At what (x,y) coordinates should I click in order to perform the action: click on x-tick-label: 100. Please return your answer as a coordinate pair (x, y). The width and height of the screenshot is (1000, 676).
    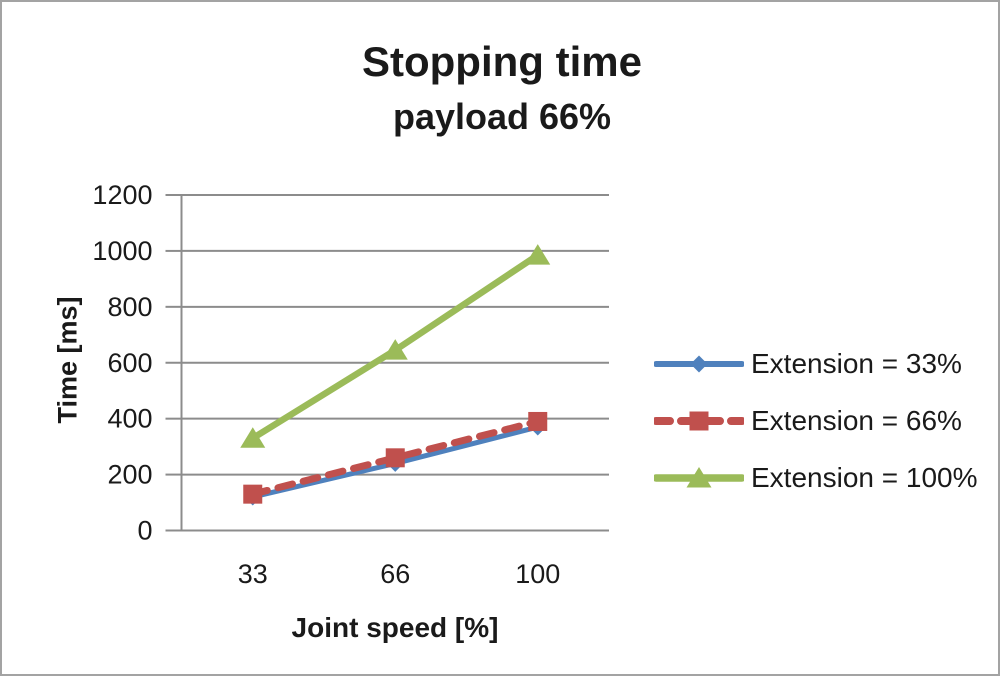
    Looking at the image, I should click on (537, 574).